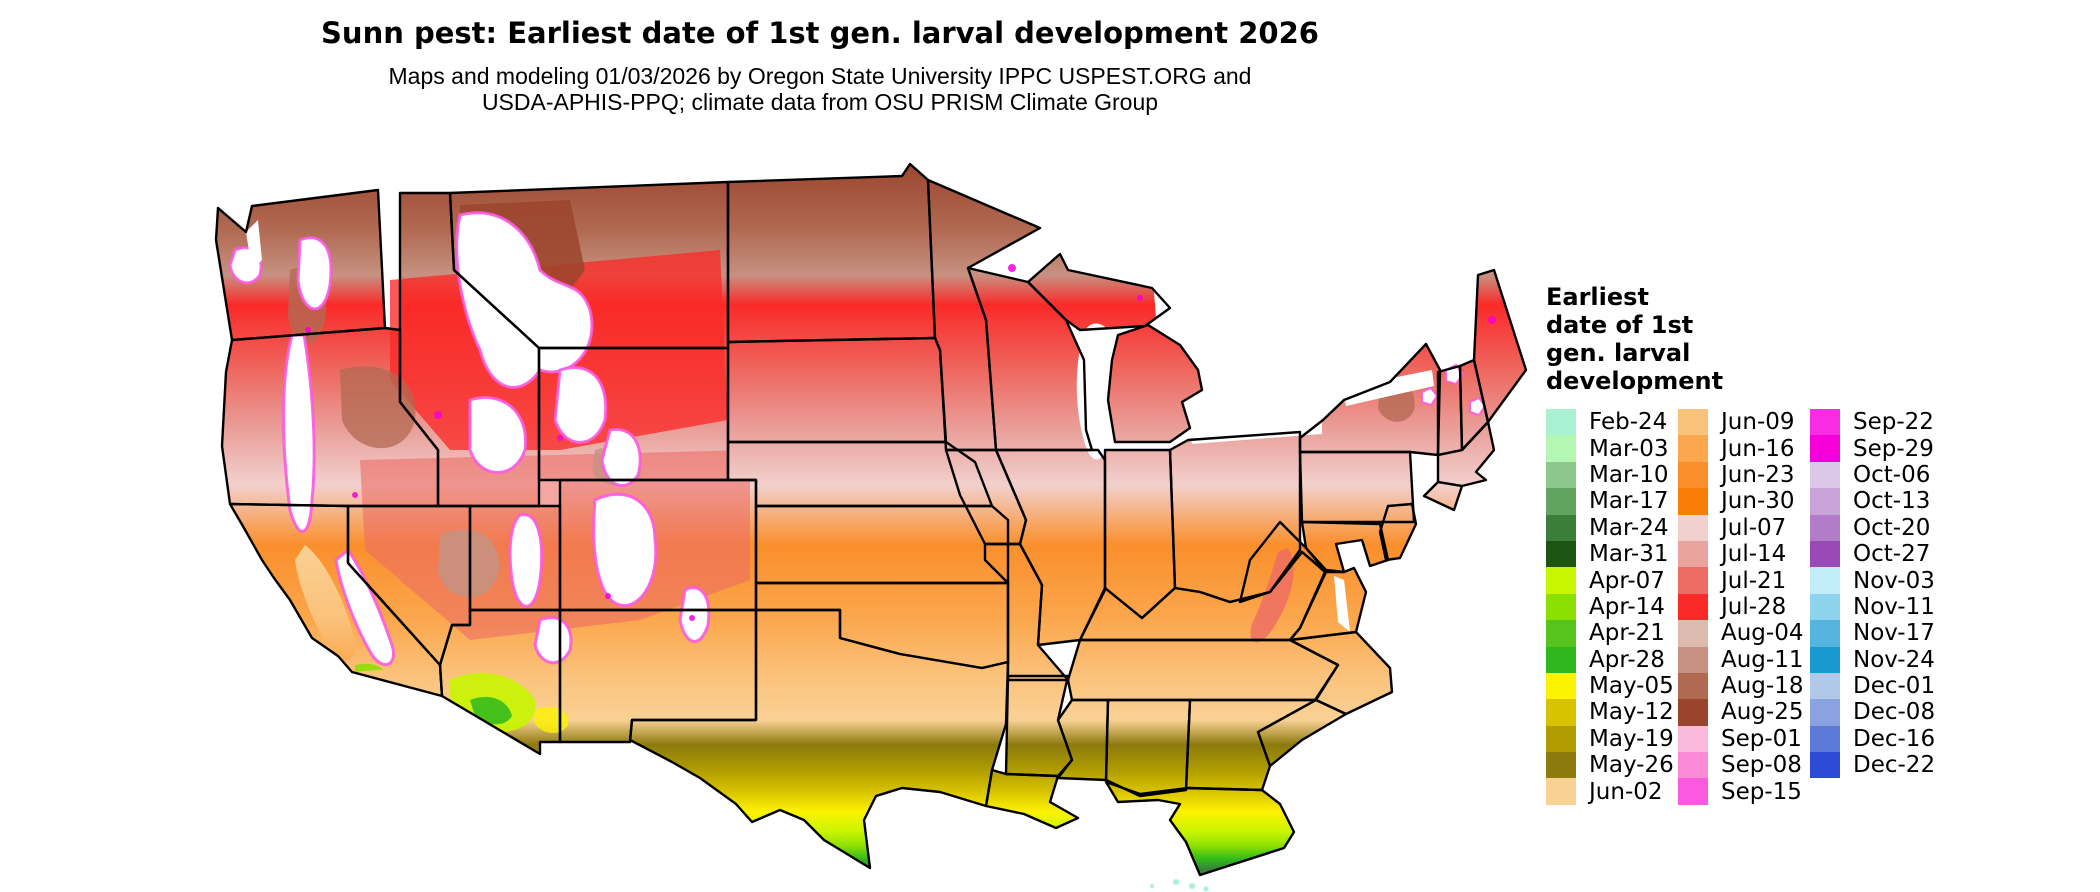 The height and width of the screenshot is (892, 2100). What do you see at coordinates (1758, 474) in the screenshot?
I see `legend-label: Jun-23` at bounding box center [1758, 474].